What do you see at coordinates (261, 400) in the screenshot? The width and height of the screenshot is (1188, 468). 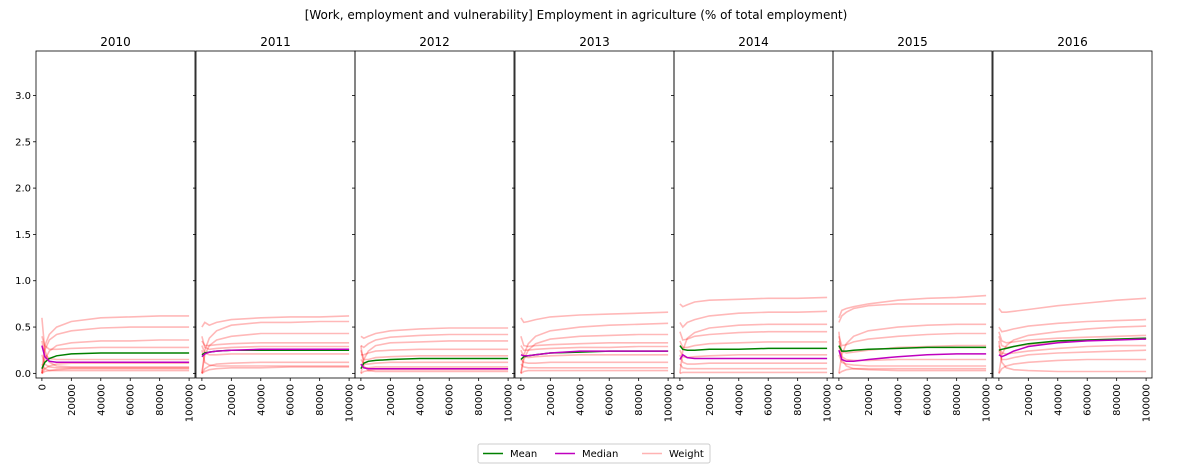 I see `x-tick-label-2011-2: 40000` at bounding box center [261, 400].